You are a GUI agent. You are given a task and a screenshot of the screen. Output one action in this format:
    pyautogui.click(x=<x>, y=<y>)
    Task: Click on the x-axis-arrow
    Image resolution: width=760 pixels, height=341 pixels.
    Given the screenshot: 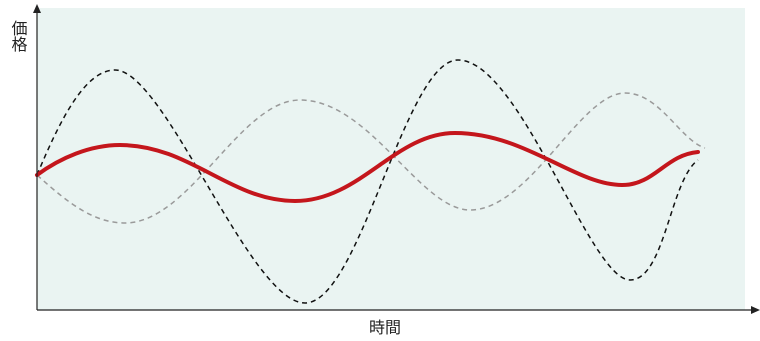 What is the action you would take?
    pyautogui.click(x=755, y=310)
    